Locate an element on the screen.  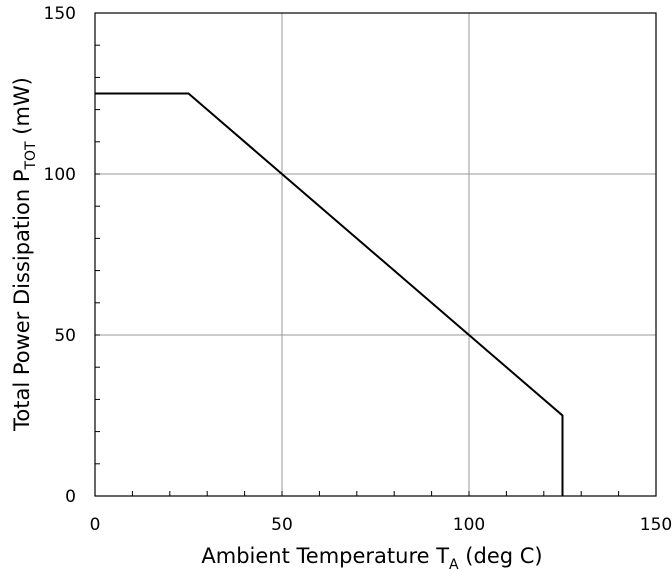
y-tick-label: 0 is located at coordinates (70, 497).